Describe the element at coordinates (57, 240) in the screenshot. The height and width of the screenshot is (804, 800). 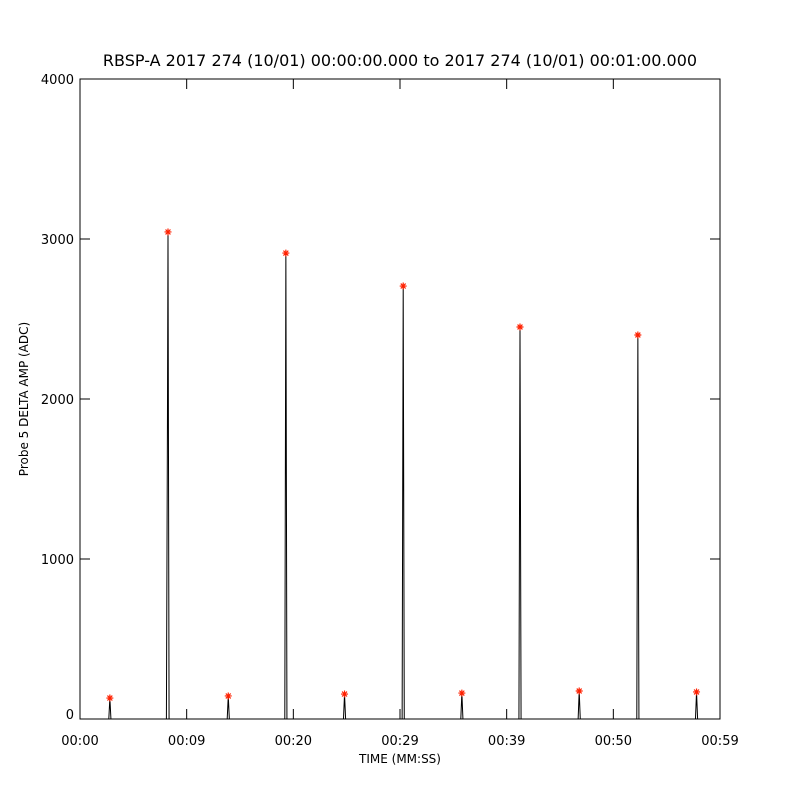
I see `y-tick-label: 3000` at that location.